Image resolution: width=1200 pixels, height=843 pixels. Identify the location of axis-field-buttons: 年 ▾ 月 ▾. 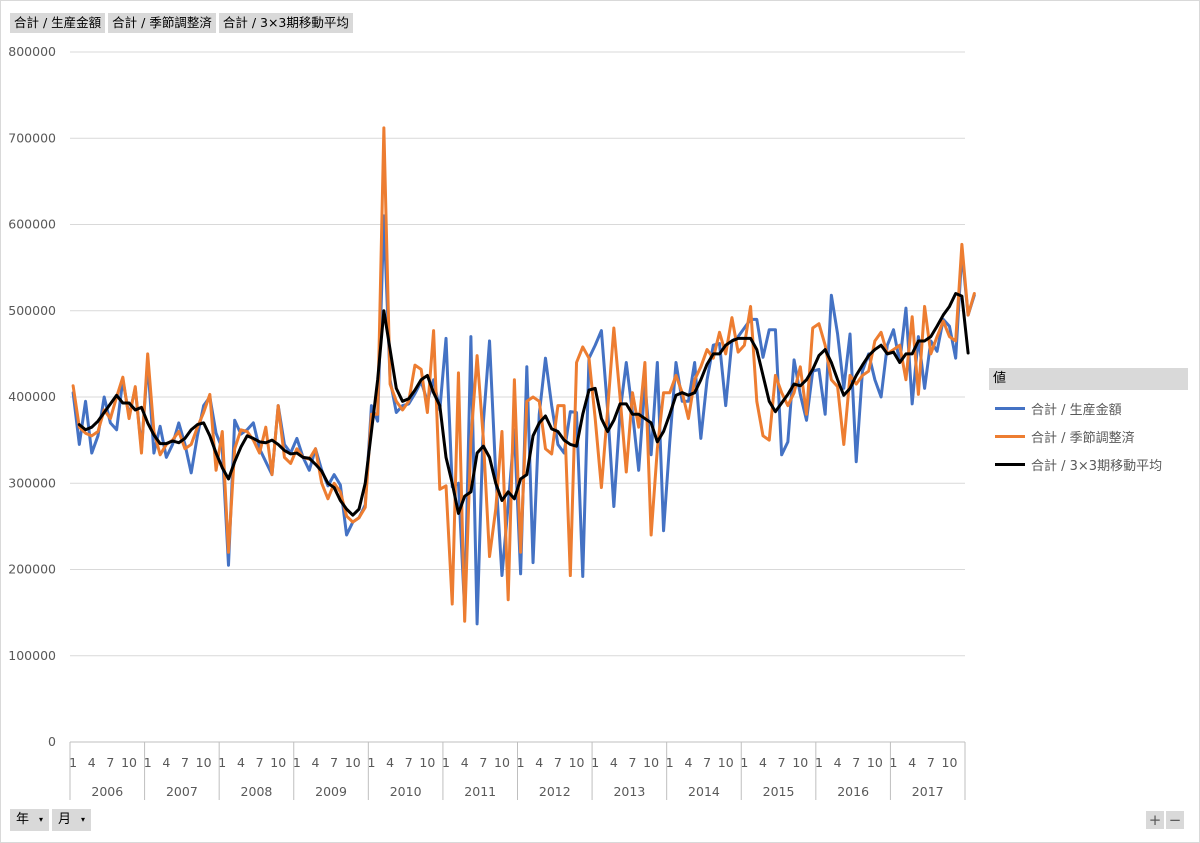
(51, 820).